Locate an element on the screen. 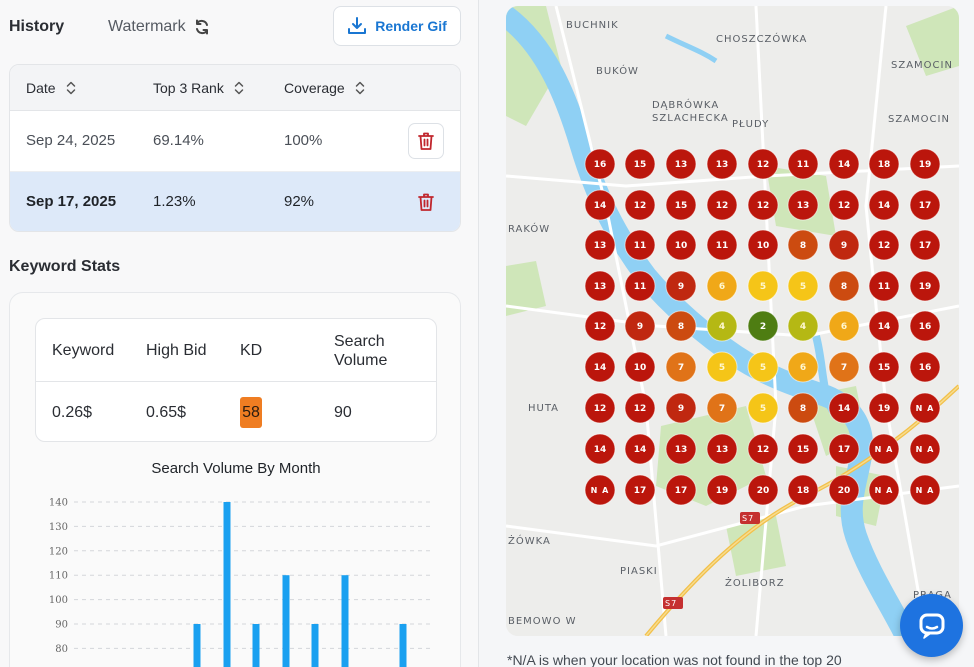 The height and width of the screenshot is (667, 974). rank-pin: 2 is located at coordinates (763, 326).